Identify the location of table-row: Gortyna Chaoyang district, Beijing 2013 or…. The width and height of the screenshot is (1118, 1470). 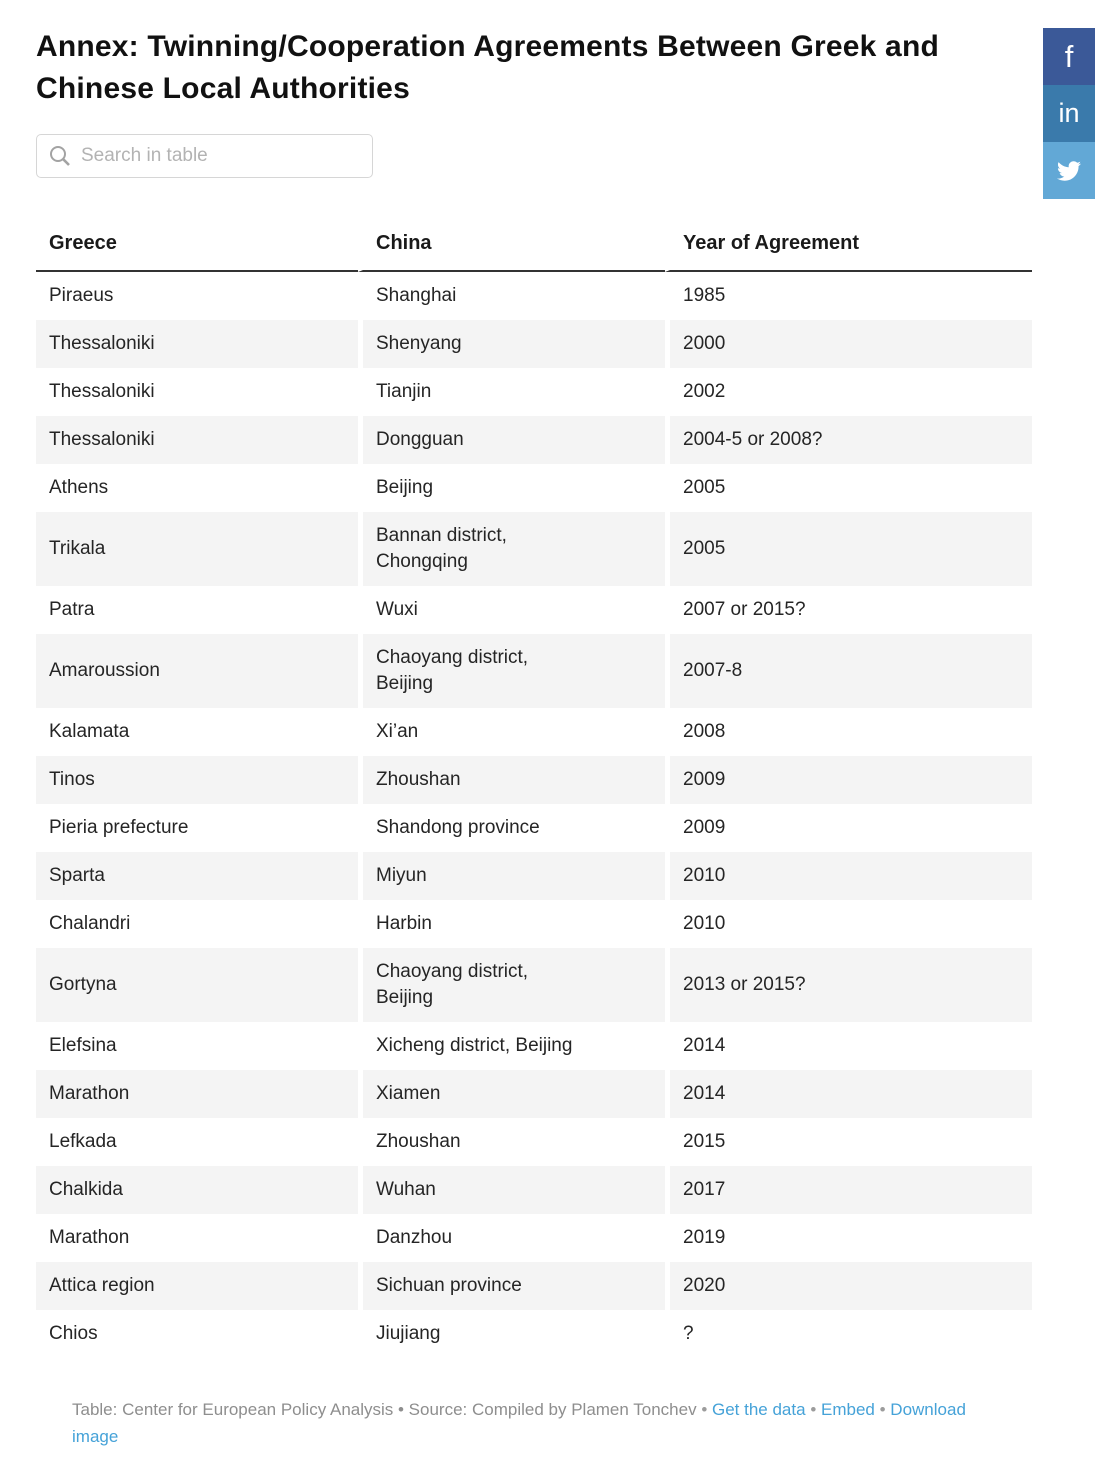
(534, 985).